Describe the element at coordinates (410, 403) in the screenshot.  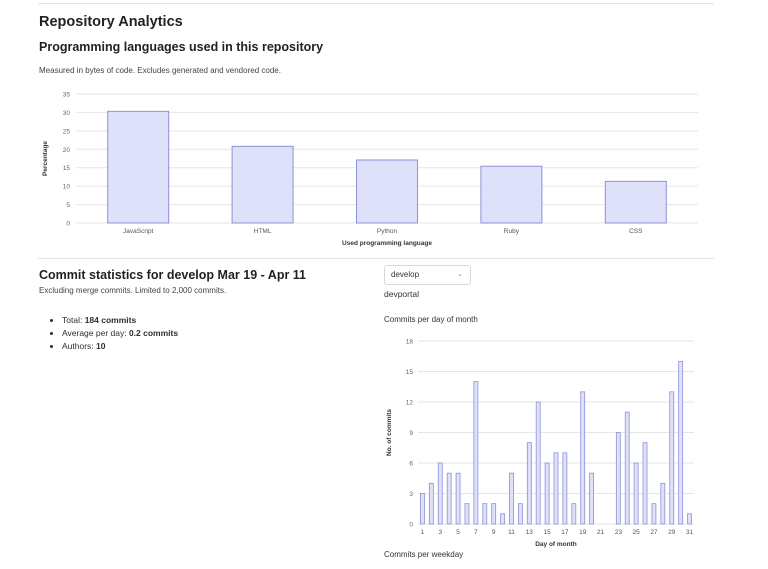
I see `y-tick-label: 12` at that location.